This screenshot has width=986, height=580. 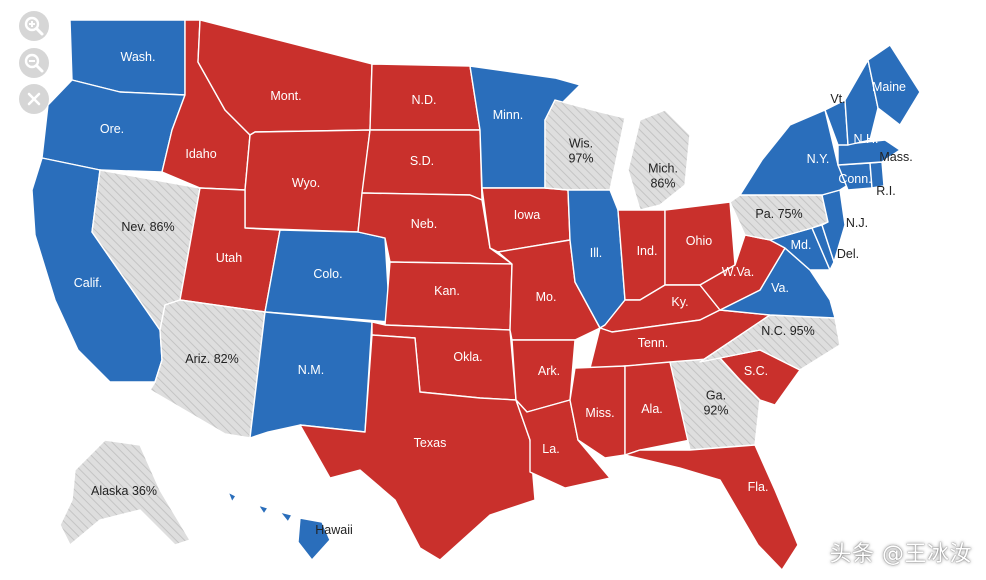 I want to click on state-ma, so click(x=869, y=152).